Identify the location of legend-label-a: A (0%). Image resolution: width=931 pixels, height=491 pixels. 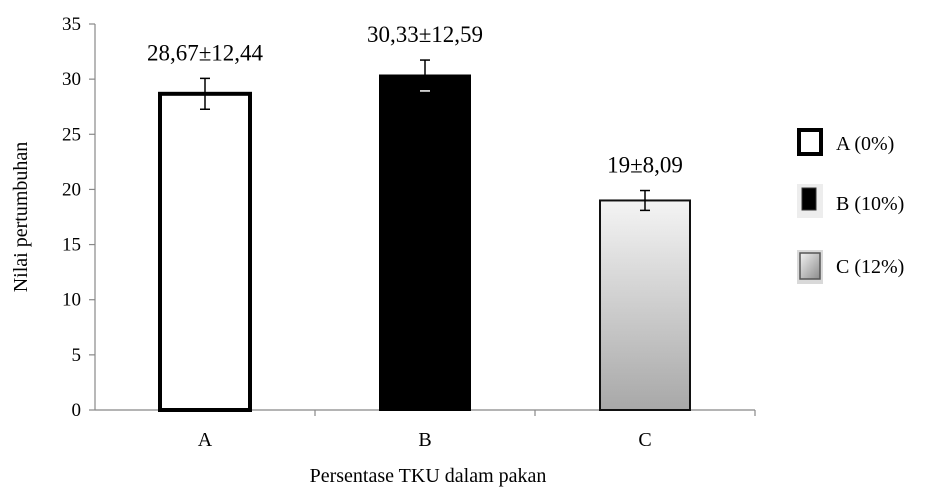
(865, 144).